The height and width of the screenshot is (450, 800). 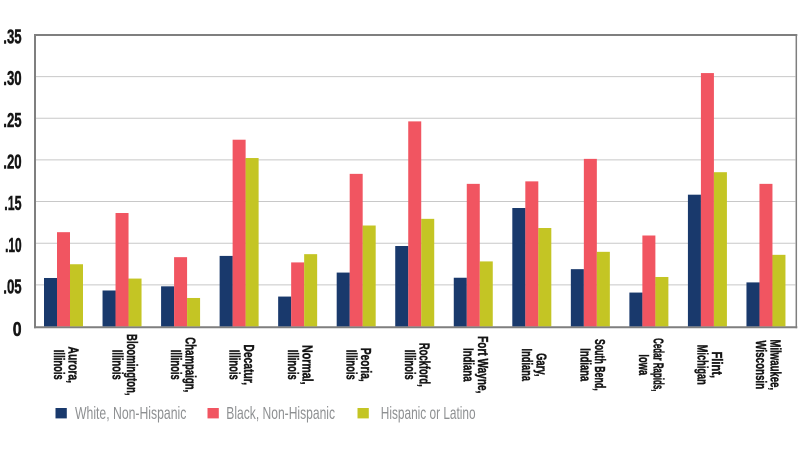 What do you see at coordinates (123, 365) in the screenshot?
I see `svg-text: Bloomington,Illinois` at bounding box center [123, 365].